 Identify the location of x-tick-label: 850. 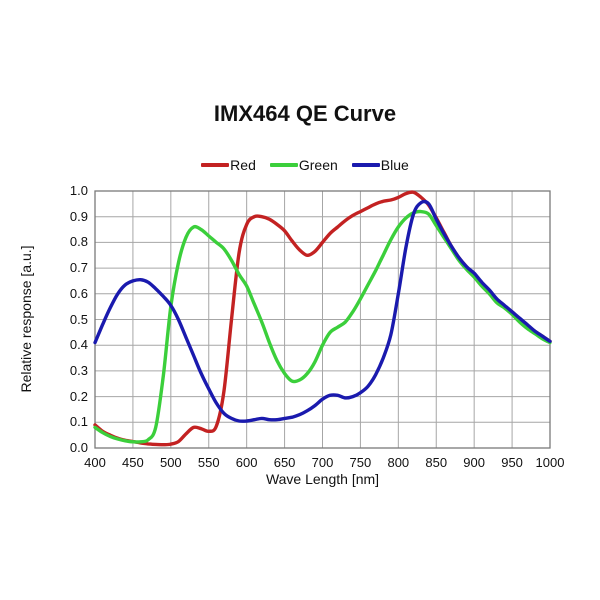
(436, 462).